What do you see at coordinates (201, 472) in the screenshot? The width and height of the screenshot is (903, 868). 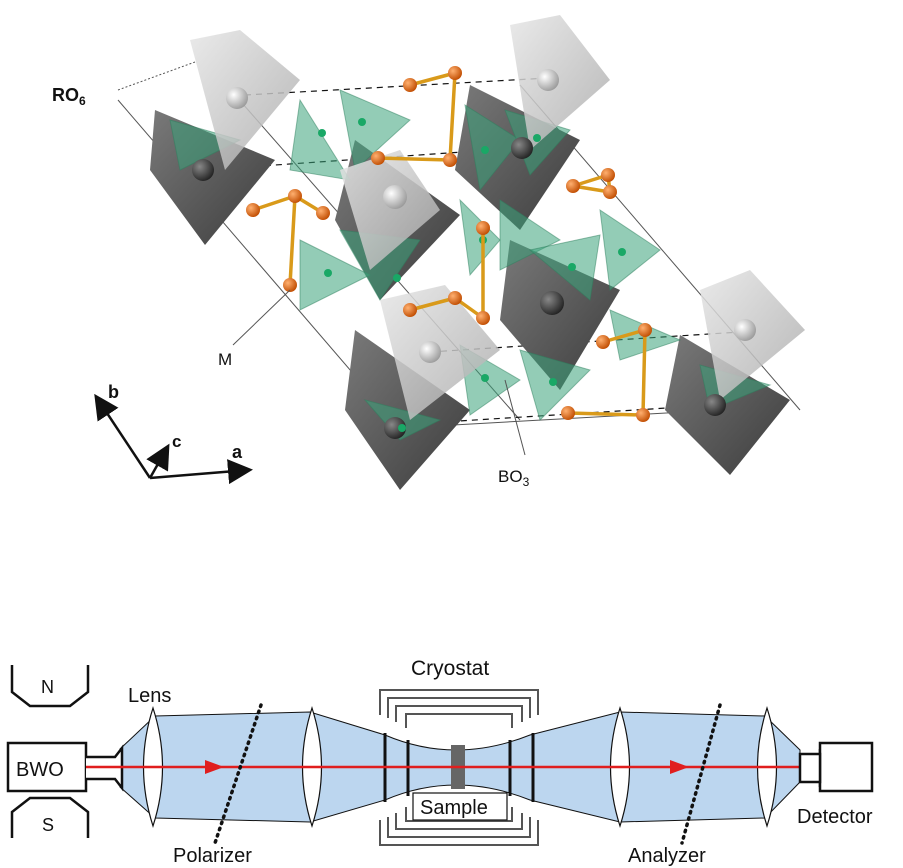 I see `axis-a` at bounding box center [201, 472].